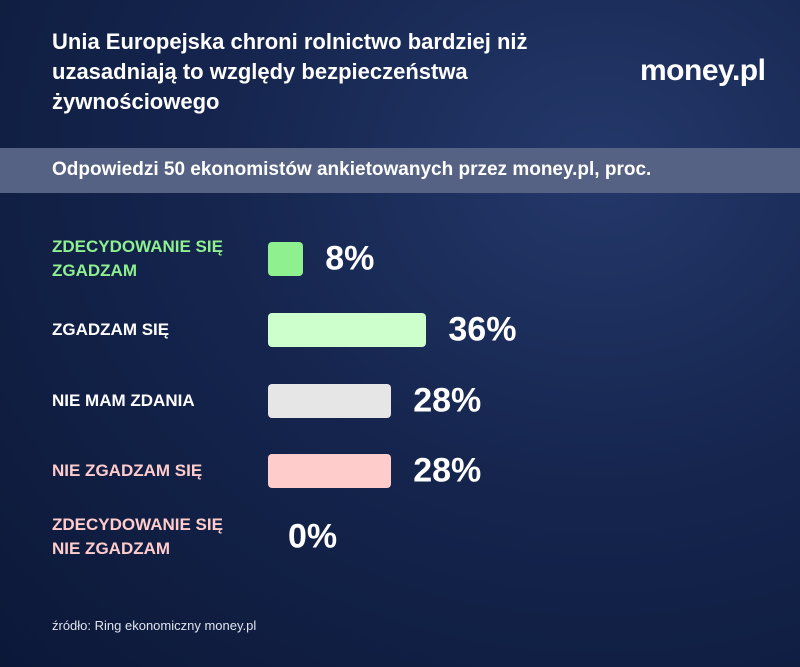  What do you see at coordinates (154, 625) in the screenshot?
I see `source-note: źródło: Ring ekonomiczny money.pl` at bounding box center [154, 625].